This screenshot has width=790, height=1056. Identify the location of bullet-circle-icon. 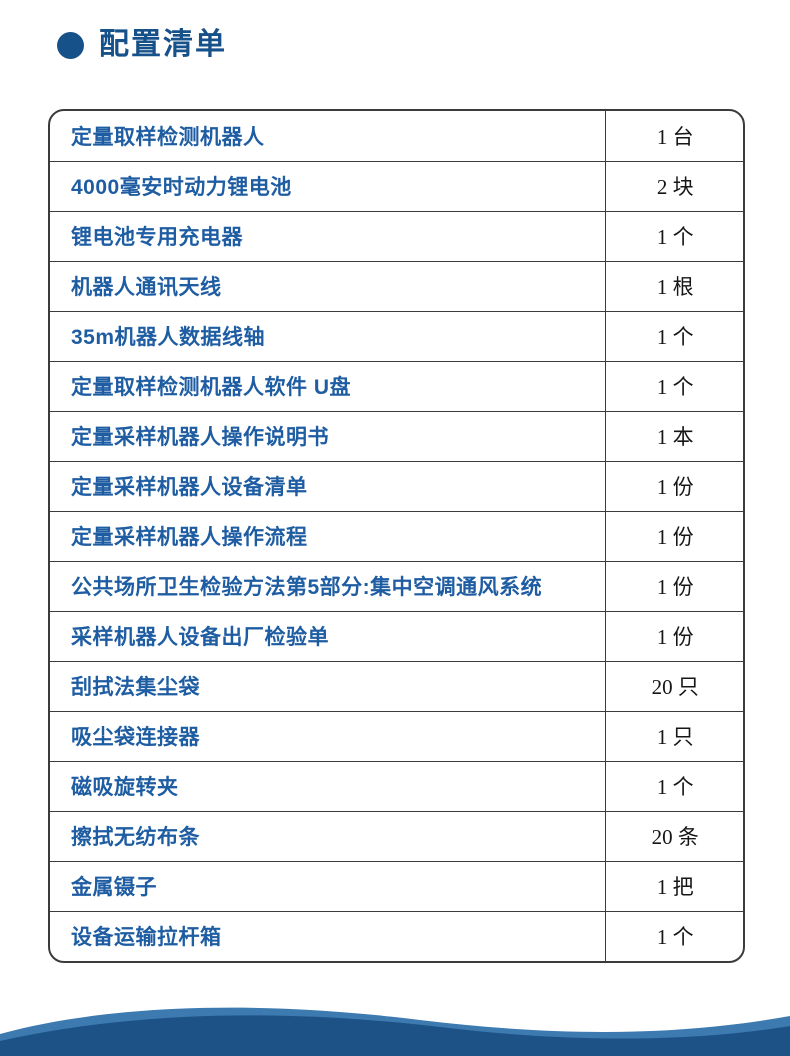
(70, 45).